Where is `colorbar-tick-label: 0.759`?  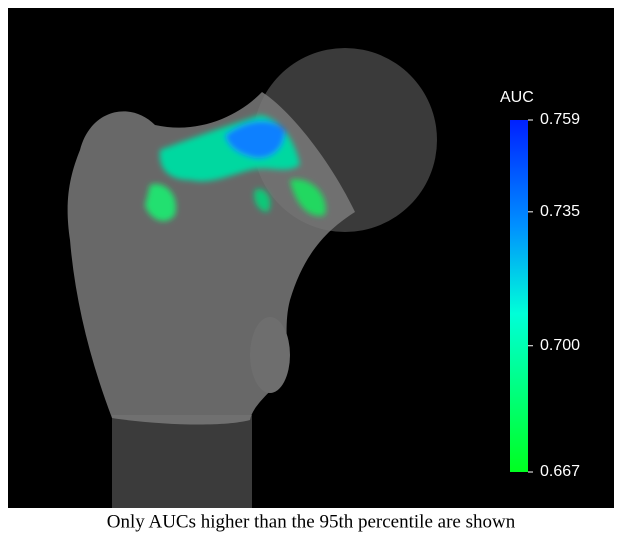 colorbar-tick-label: 0.759 is located at coordinates (560, 119).